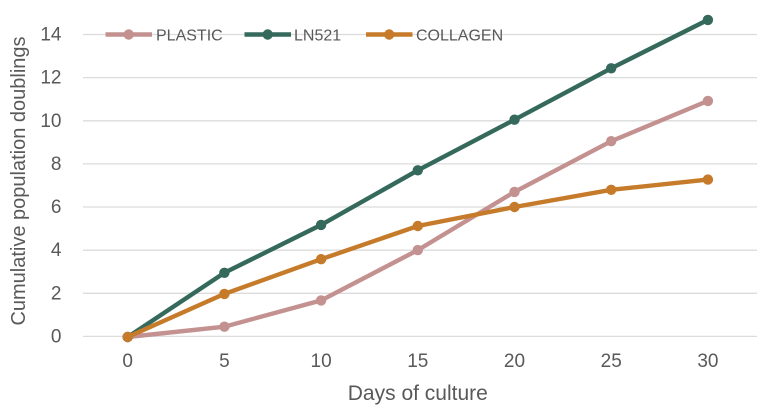  What do you see at coordinates (417, 361) in the screenshot?
I see `svg-text: 15` at bounding box center [417, 361].